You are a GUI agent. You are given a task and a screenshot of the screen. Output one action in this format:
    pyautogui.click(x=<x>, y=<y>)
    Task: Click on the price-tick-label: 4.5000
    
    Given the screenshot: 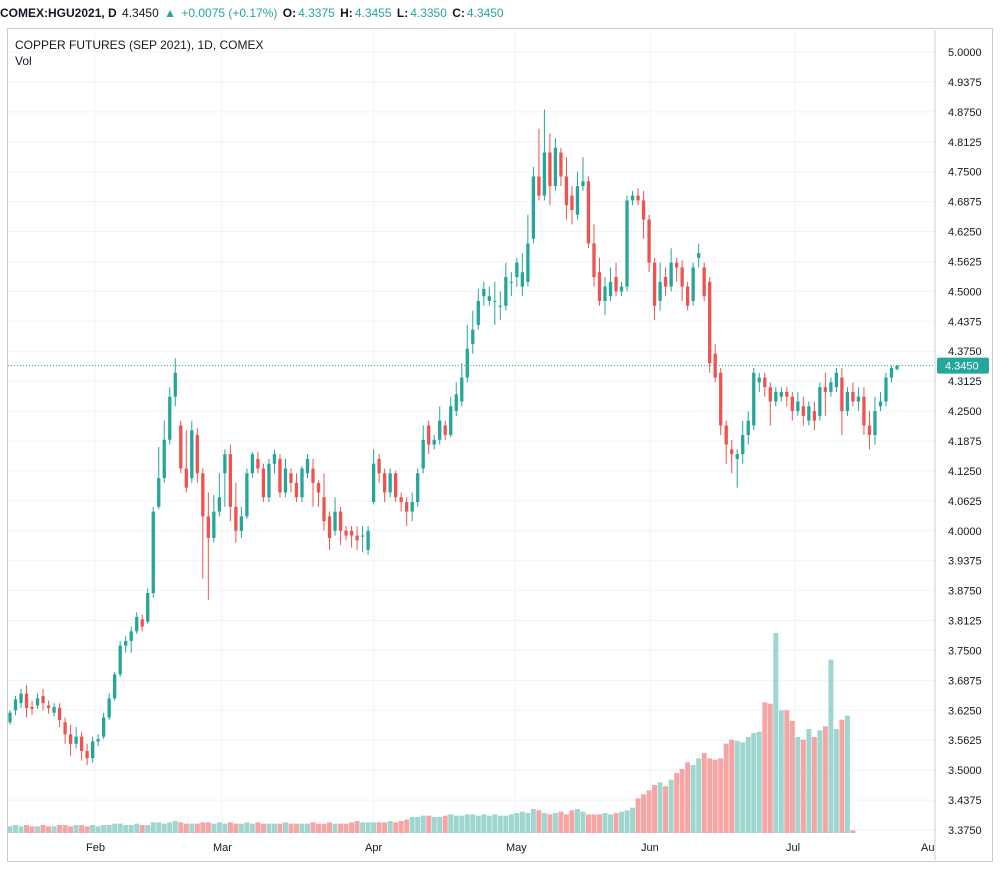 What is the action you would take?
    pyautogui.click(x=965, y=292)
    